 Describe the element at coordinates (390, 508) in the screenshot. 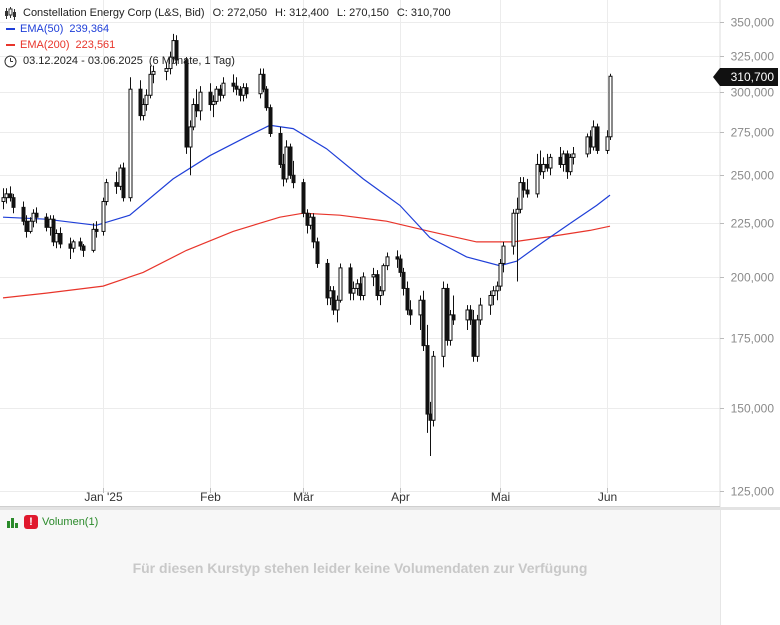

I see `panel-divider` at that location.